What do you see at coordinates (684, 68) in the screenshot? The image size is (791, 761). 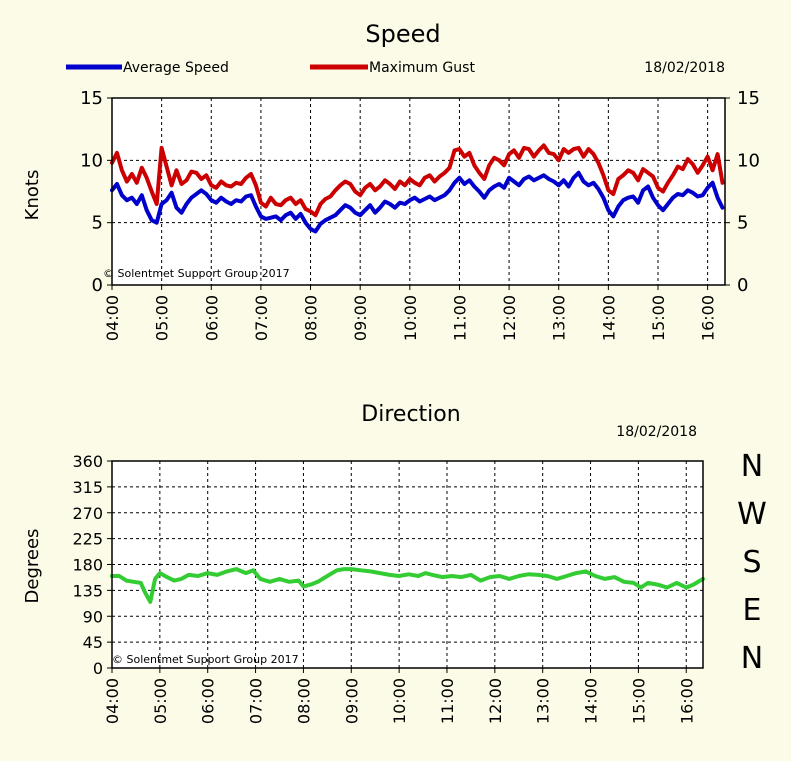 I see `speed-chart-date: 18/02/2018` at bounding box center [684, 68].